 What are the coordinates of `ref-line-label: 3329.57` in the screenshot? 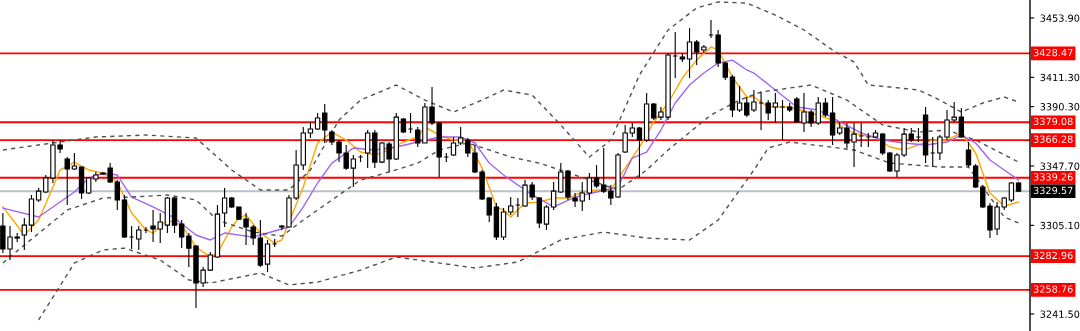 It's located at (1053, 190).